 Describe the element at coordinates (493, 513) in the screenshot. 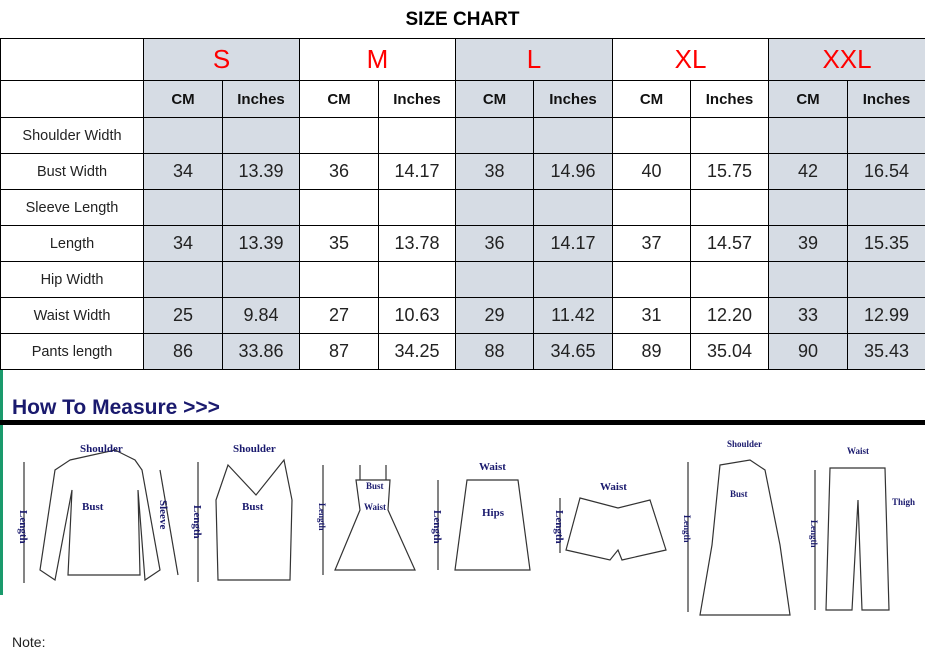

I see `label-hips: Hips` at that location.